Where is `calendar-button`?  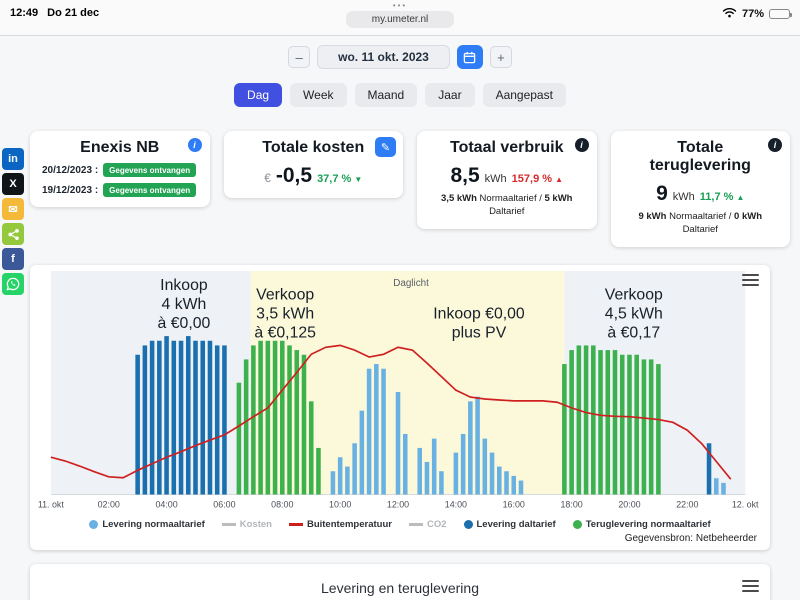 calendar-button is located at coordinates (469, 57).